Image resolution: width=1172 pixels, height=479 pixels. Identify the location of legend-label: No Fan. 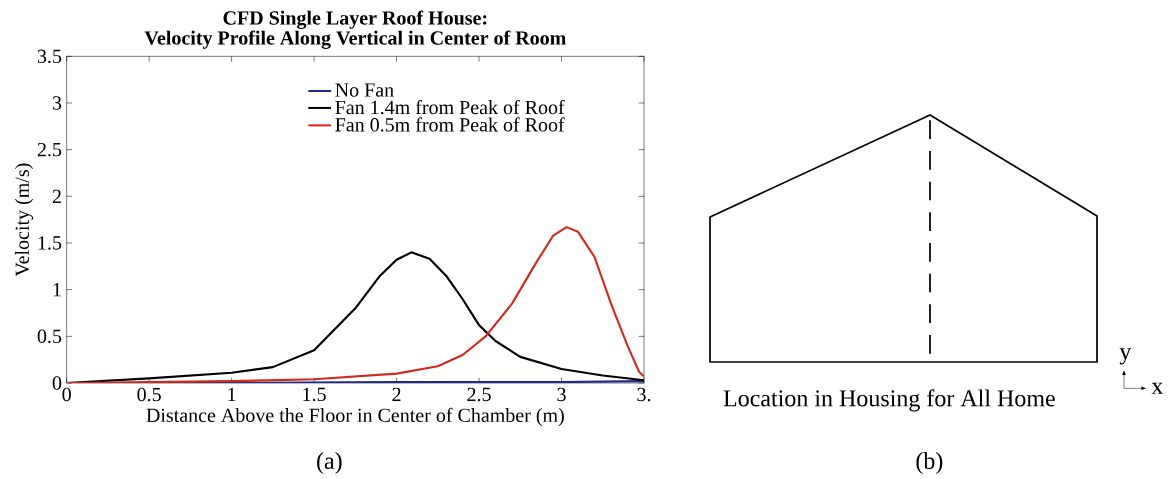
(364, 90).